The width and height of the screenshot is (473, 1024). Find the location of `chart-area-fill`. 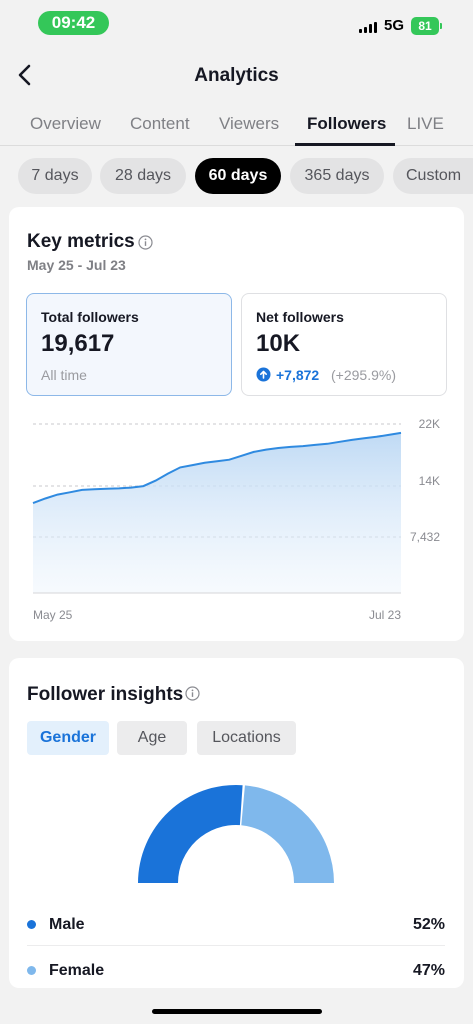

chart-area-fill is located at coordinates (217, 512).